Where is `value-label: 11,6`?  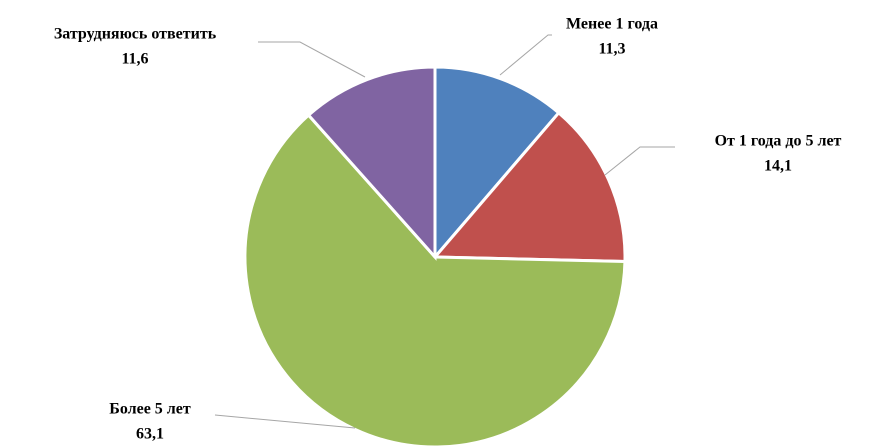
value-label: 11,6 is located at coordinates (134, 59).